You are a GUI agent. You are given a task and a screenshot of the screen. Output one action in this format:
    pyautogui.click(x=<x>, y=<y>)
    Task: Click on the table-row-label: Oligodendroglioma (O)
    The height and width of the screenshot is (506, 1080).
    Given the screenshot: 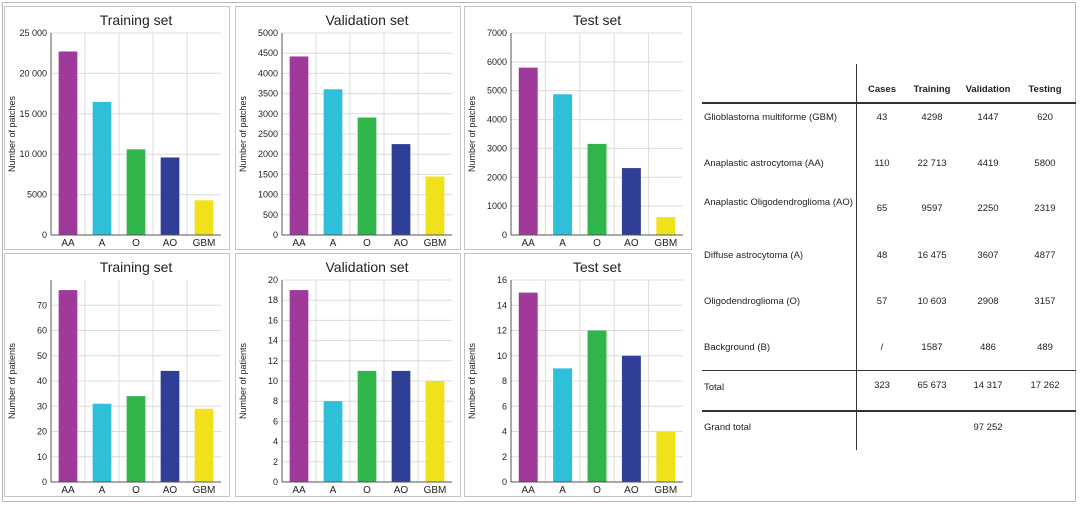 What is the action you would take?
    pyautogui.click(x=752, y=301)
    